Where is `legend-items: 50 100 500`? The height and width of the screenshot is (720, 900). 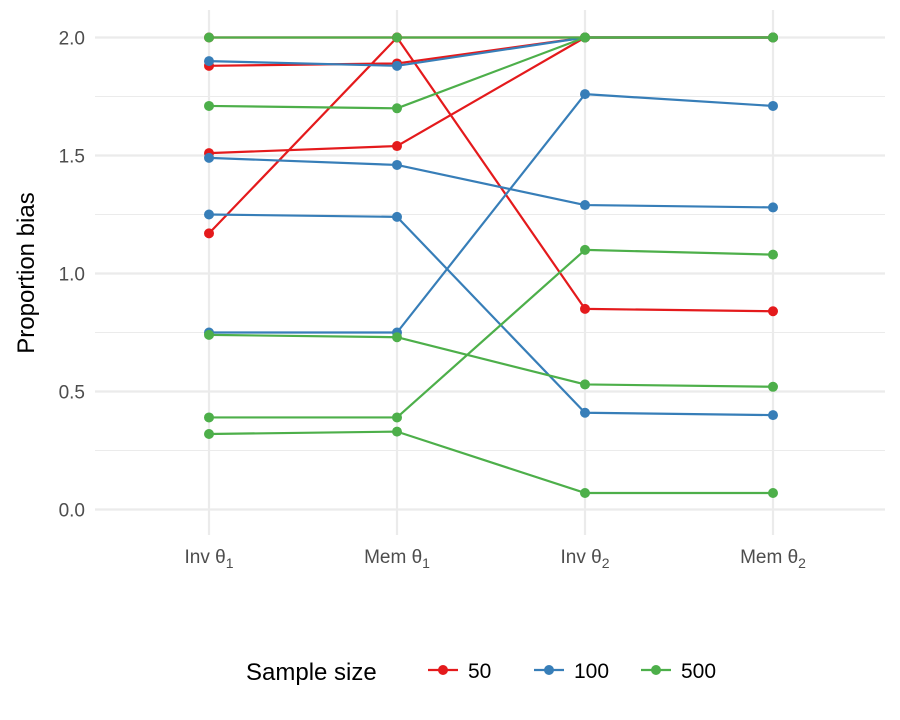
legend-items: 50 100 500 is located at coordinates (572, 671).